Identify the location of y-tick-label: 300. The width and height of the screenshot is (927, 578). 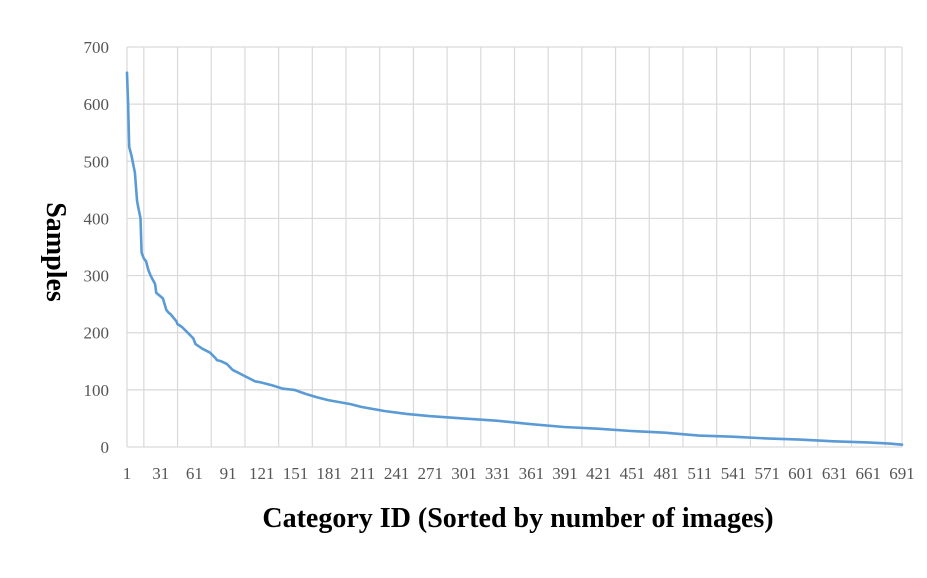
(97, 276).